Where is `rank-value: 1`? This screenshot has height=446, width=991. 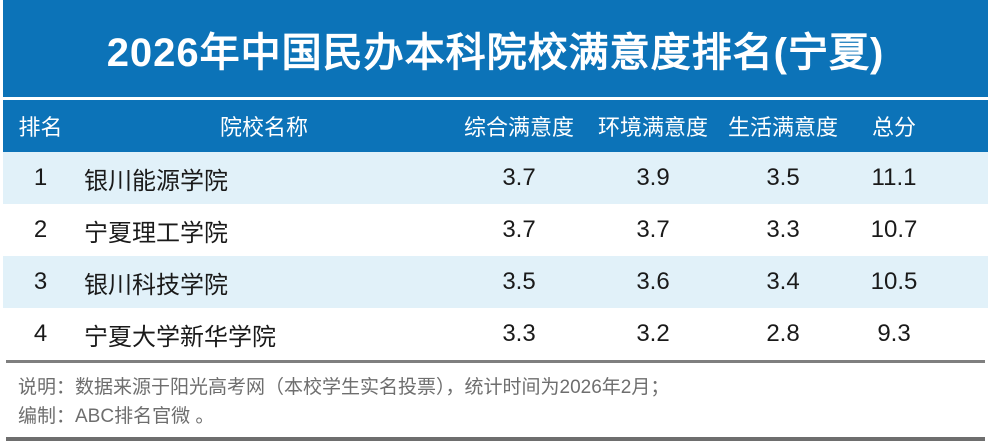
rank-value: 1 is located at coordinates (40, 177).